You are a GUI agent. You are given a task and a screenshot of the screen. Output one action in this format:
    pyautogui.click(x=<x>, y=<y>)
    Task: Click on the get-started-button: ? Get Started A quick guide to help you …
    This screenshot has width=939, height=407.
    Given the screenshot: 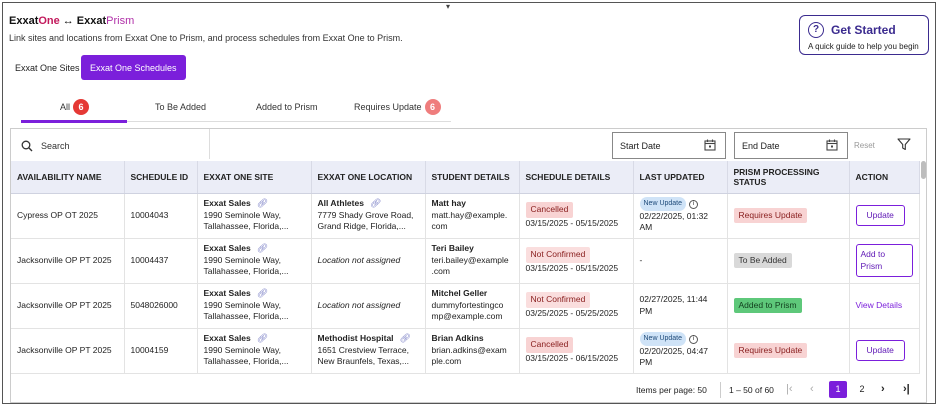 What is the action you would take?
    pyautogui.click(x=864, y=35)
    